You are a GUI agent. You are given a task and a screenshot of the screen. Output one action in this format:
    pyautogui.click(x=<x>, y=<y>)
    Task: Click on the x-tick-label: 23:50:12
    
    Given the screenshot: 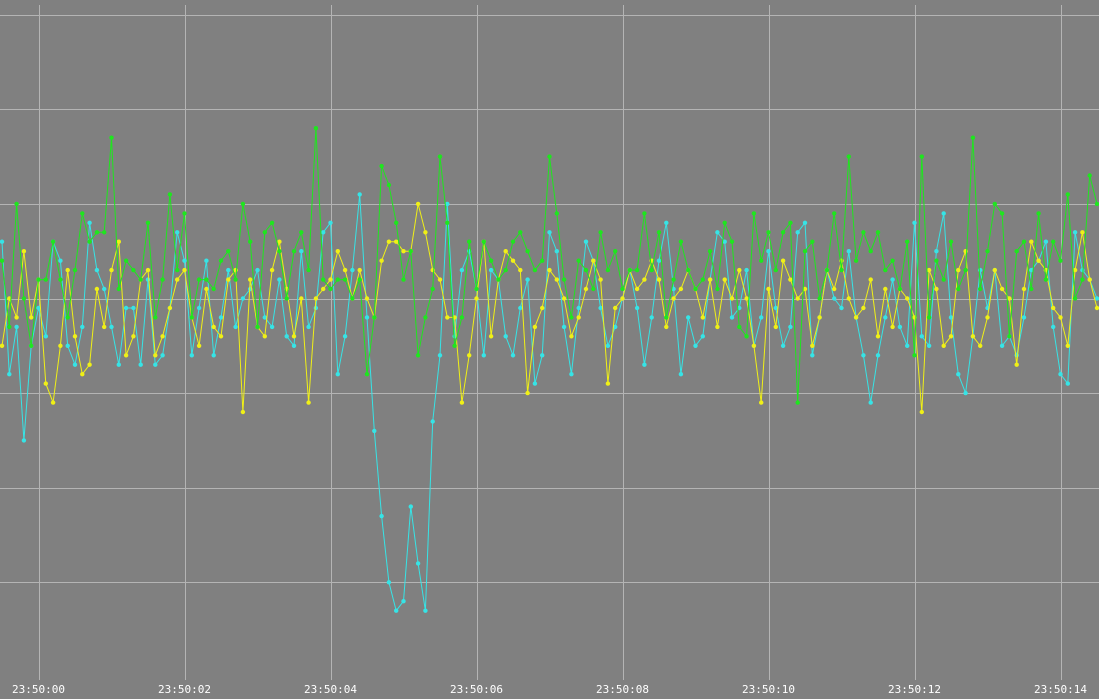 What is the action you would take?
    pyautogui.click(x=914, y=689)
    